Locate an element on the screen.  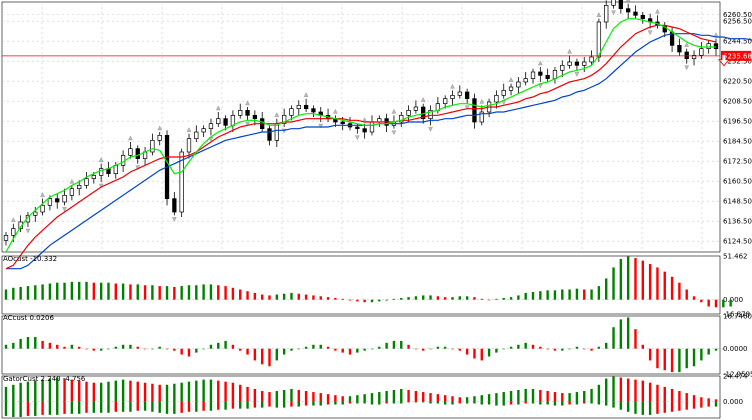
indicator-y-tick-label: 0.0000 is located at coordinates (735, 349).